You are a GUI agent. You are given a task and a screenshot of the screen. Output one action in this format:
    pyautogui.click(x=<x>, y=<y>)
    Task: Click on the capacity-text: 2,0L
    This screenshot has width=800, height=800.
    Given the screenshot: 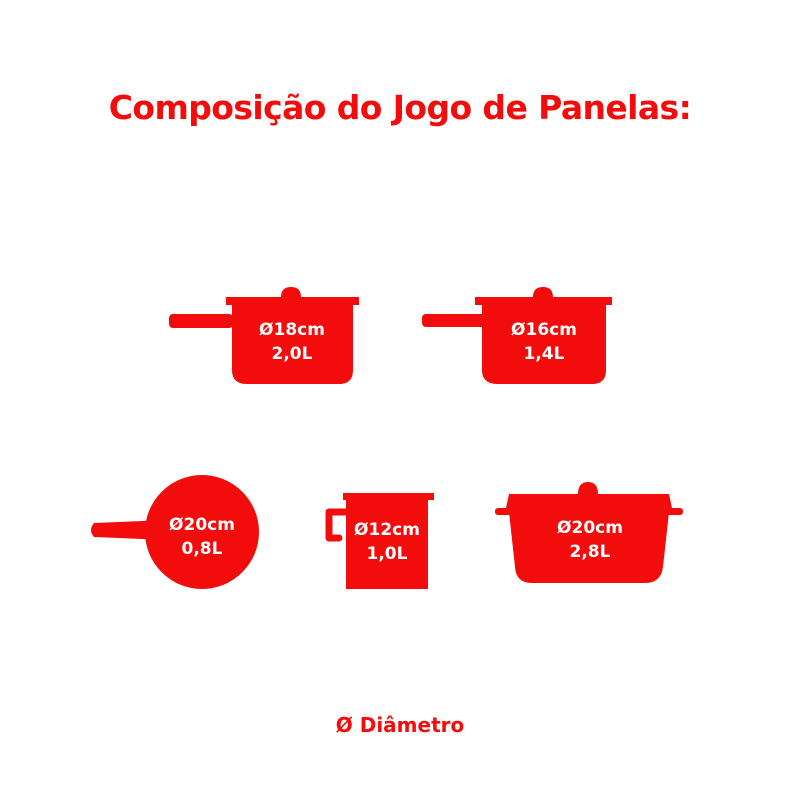 What is the action you would take?
    pyautogui.click(x=292, y=354)
    